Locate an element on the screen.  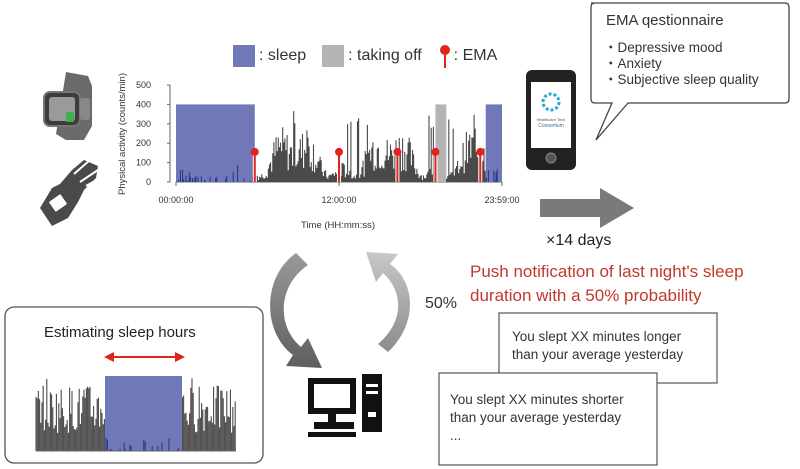
probability-label: 50% is located at coordinates (441, 303).